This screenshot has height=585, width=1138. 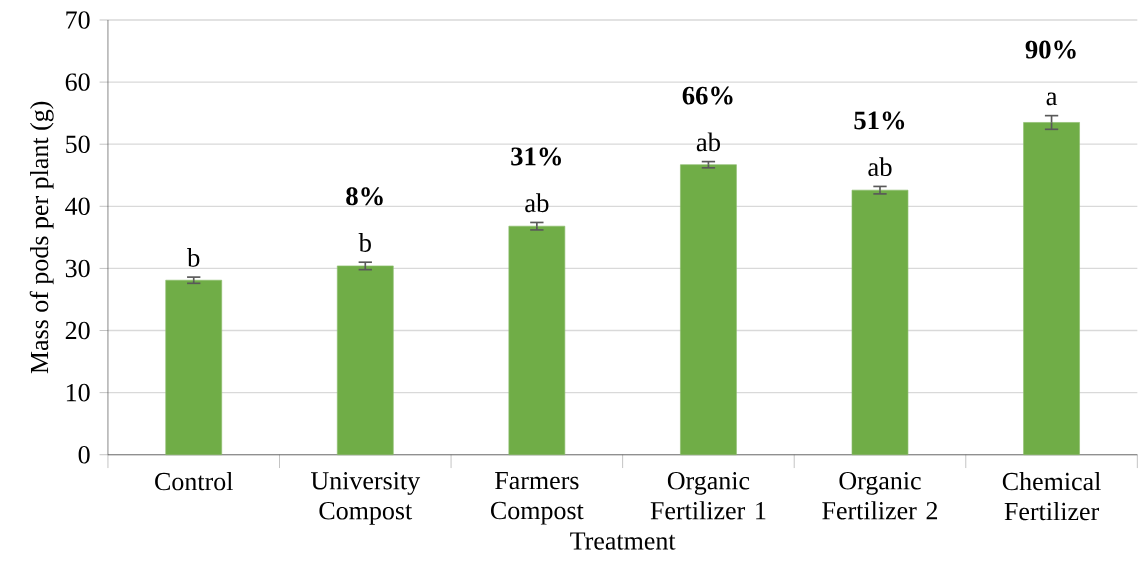 I want to click on y-tick-label: 30, so click(x=77, y=268).